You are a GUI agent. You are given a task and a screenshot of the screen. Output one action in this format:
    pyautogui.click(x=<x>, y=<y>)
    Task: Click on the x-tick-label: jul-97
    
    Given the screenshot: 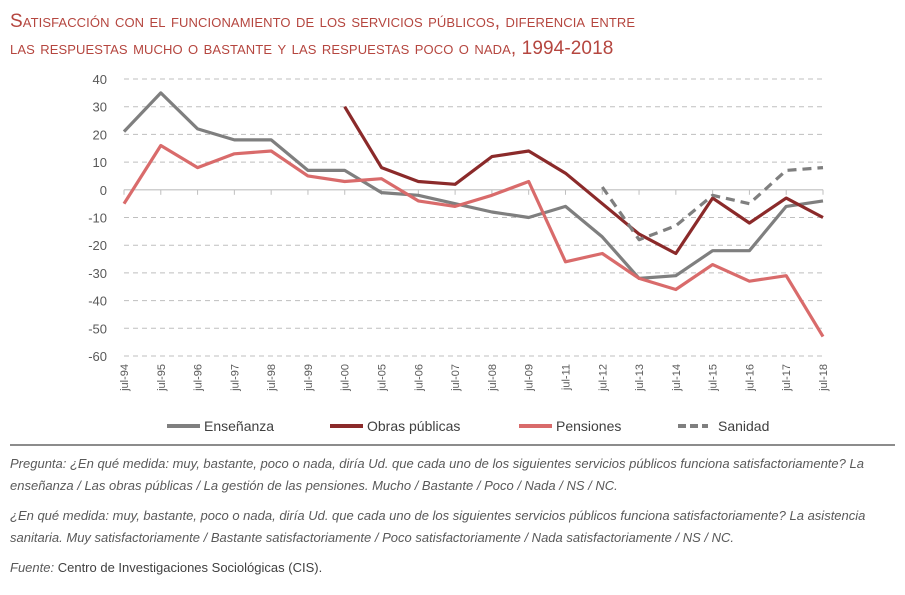 What is the action you would take?
    pyautogui.click(x=235, y=378)
    